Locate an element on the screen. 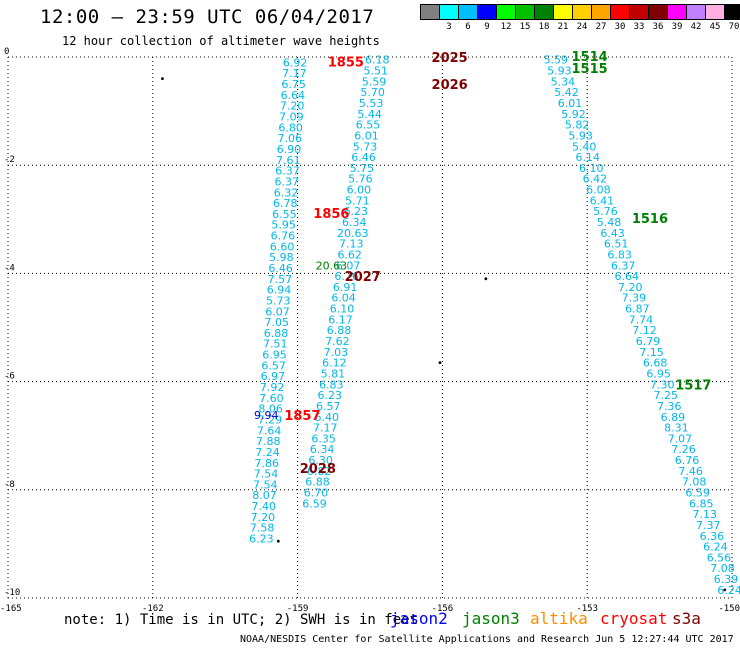  wave-height-value: 5.92 is located at coordinates (573, 114).